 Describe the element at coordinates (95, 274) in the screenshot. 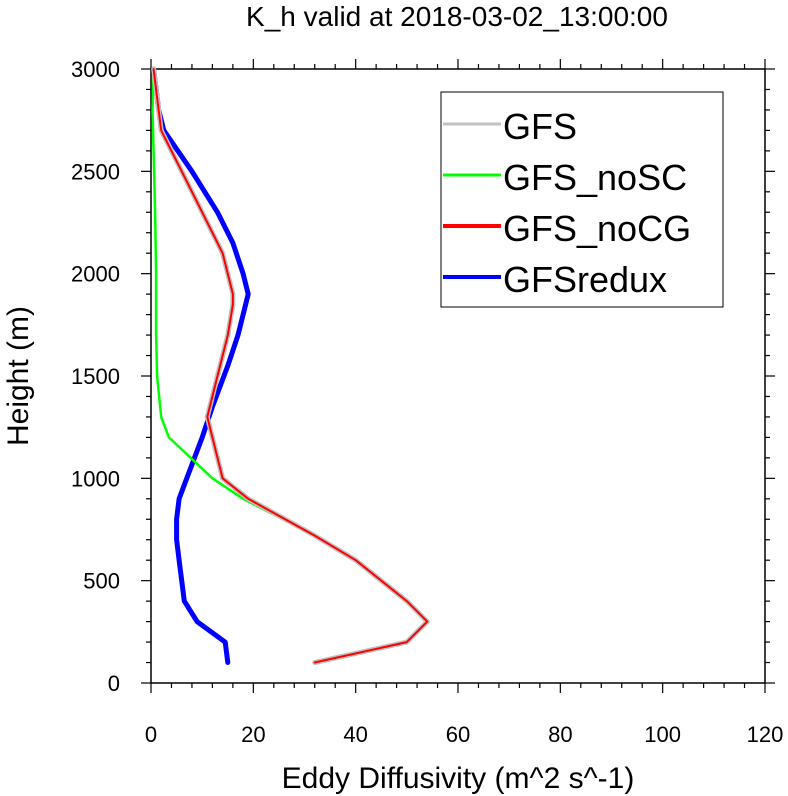

I see `y-tick-label: 2000` at that location.